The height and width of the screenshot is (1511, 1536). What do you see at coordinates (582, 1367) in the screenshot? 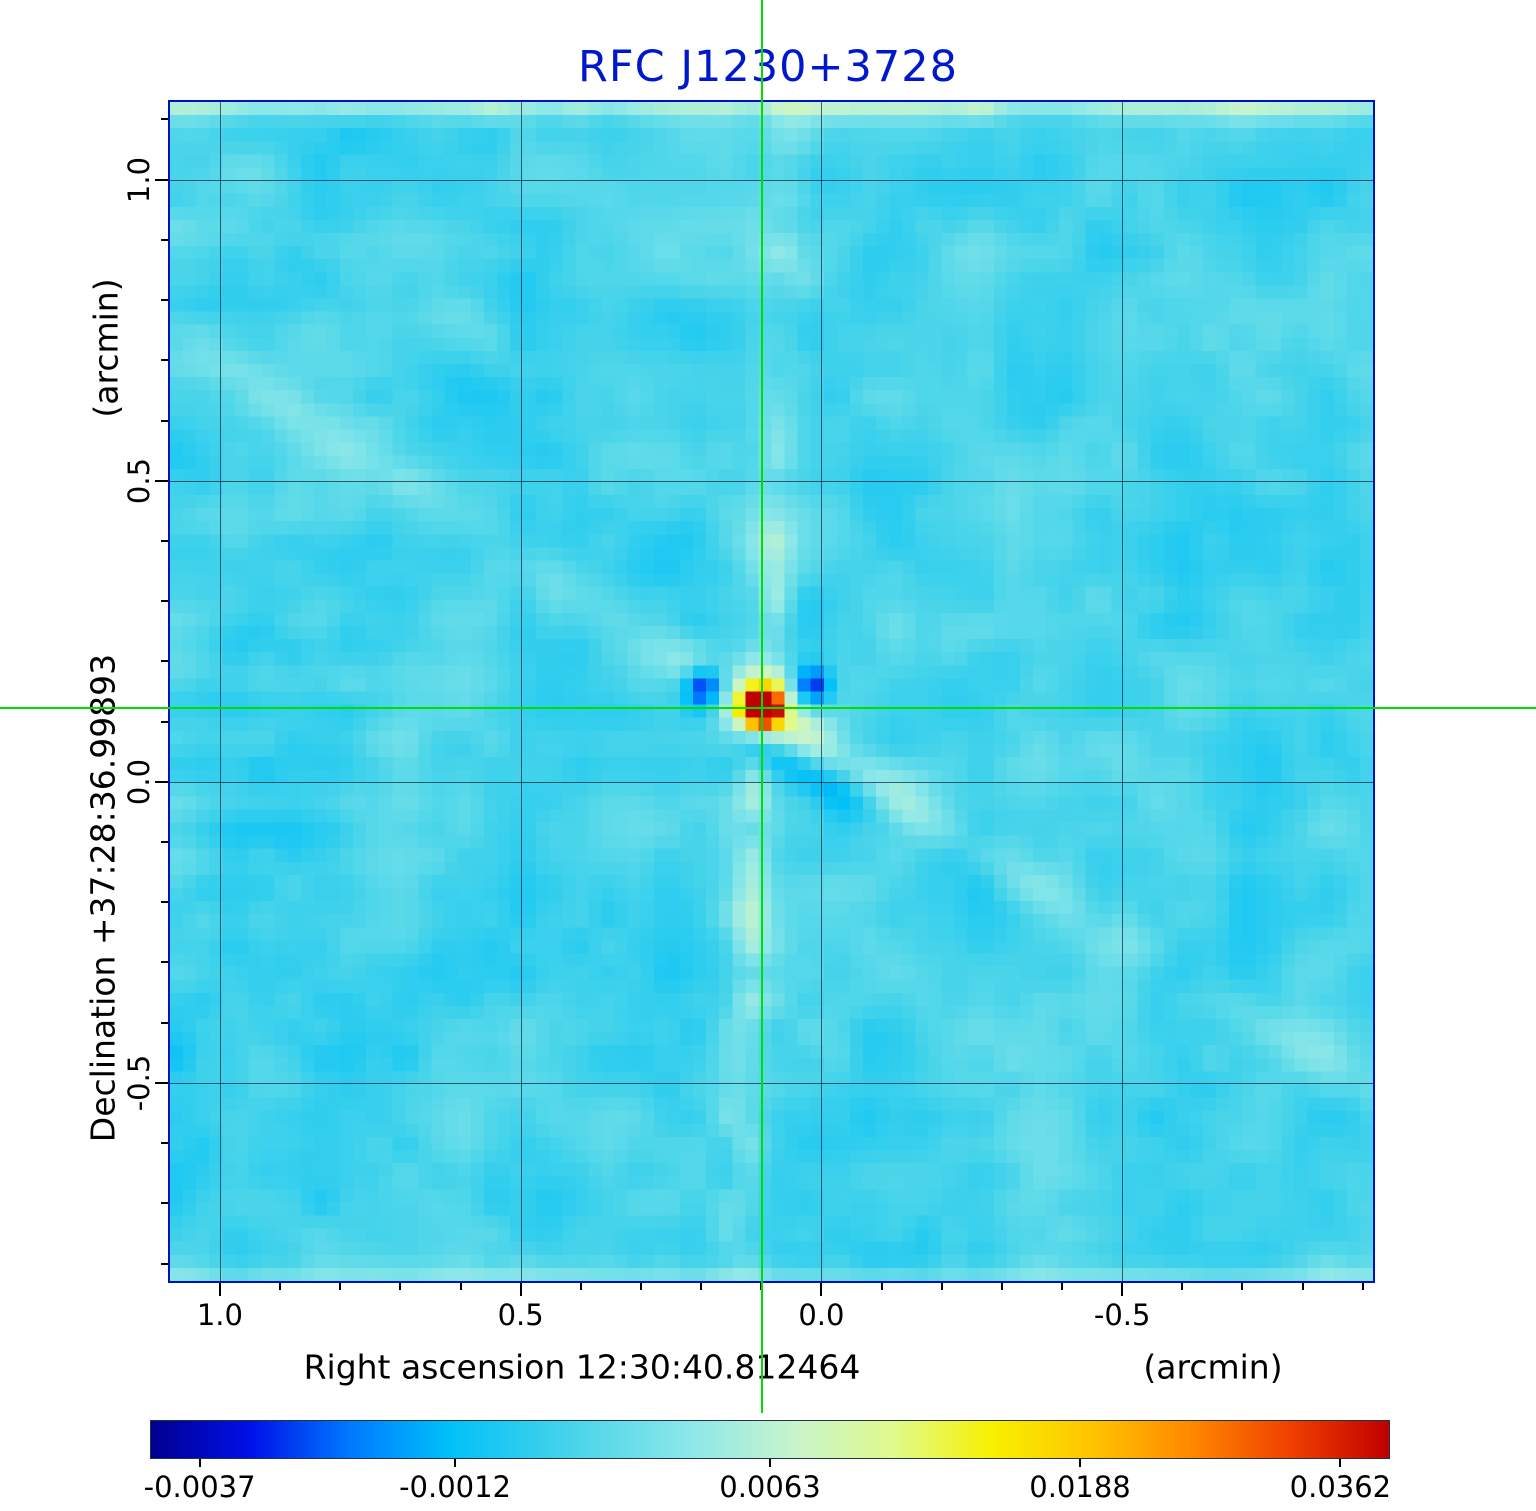
I see `x-axis-label: Right ascension 12:30:40.812464` at bounding box center [582, 1367].